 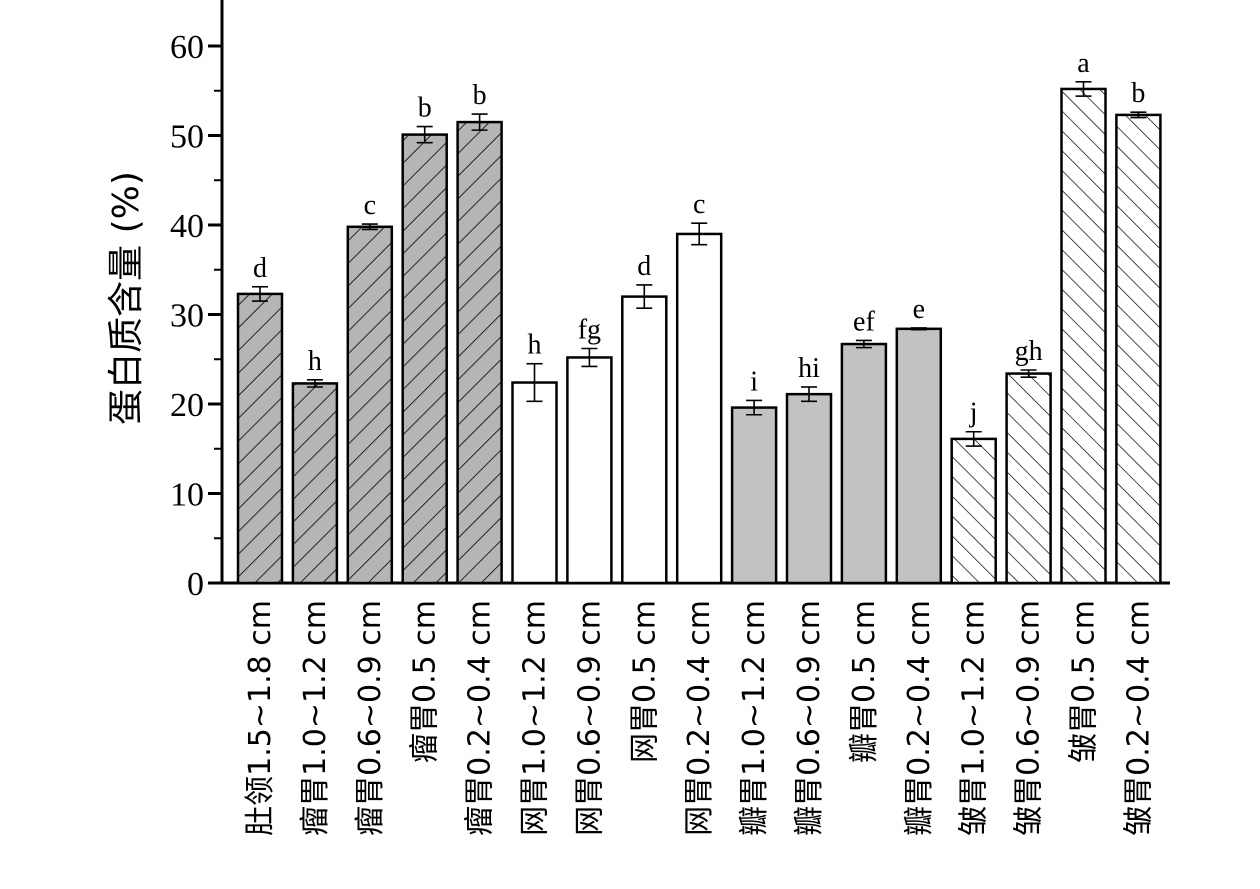 I want to click on category-label: 瓣胃1.0~1.2 cm, so click(x=754, y=718).